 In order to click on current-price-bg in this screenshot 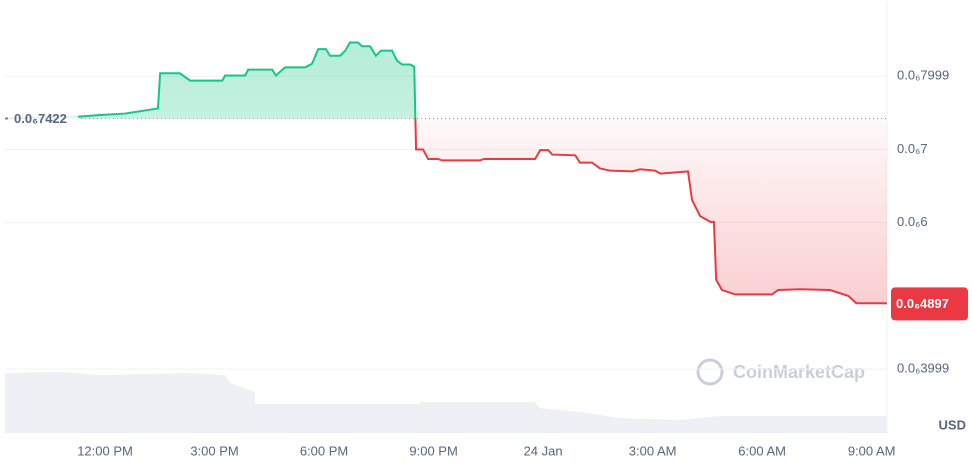, I will do `click(929, 304)`.